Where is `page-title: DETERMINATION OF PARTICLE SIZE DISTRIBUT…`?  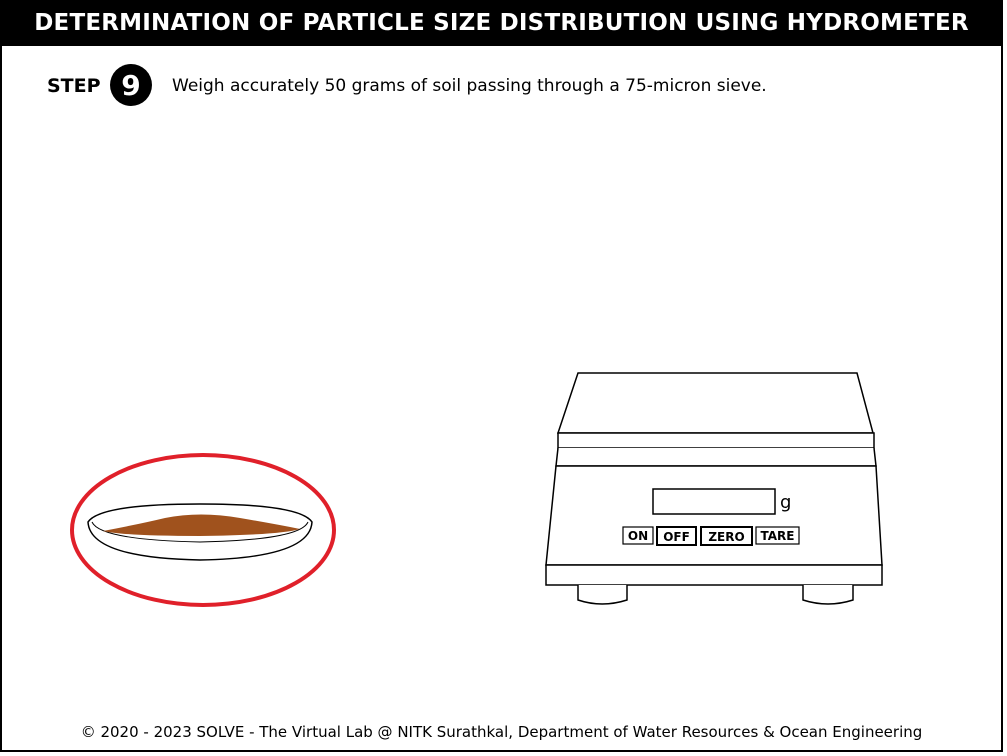
page-title: DETERMINATION OF PARTICLE SIZE DISTRIBUT… is located at coordinates (501, 23).